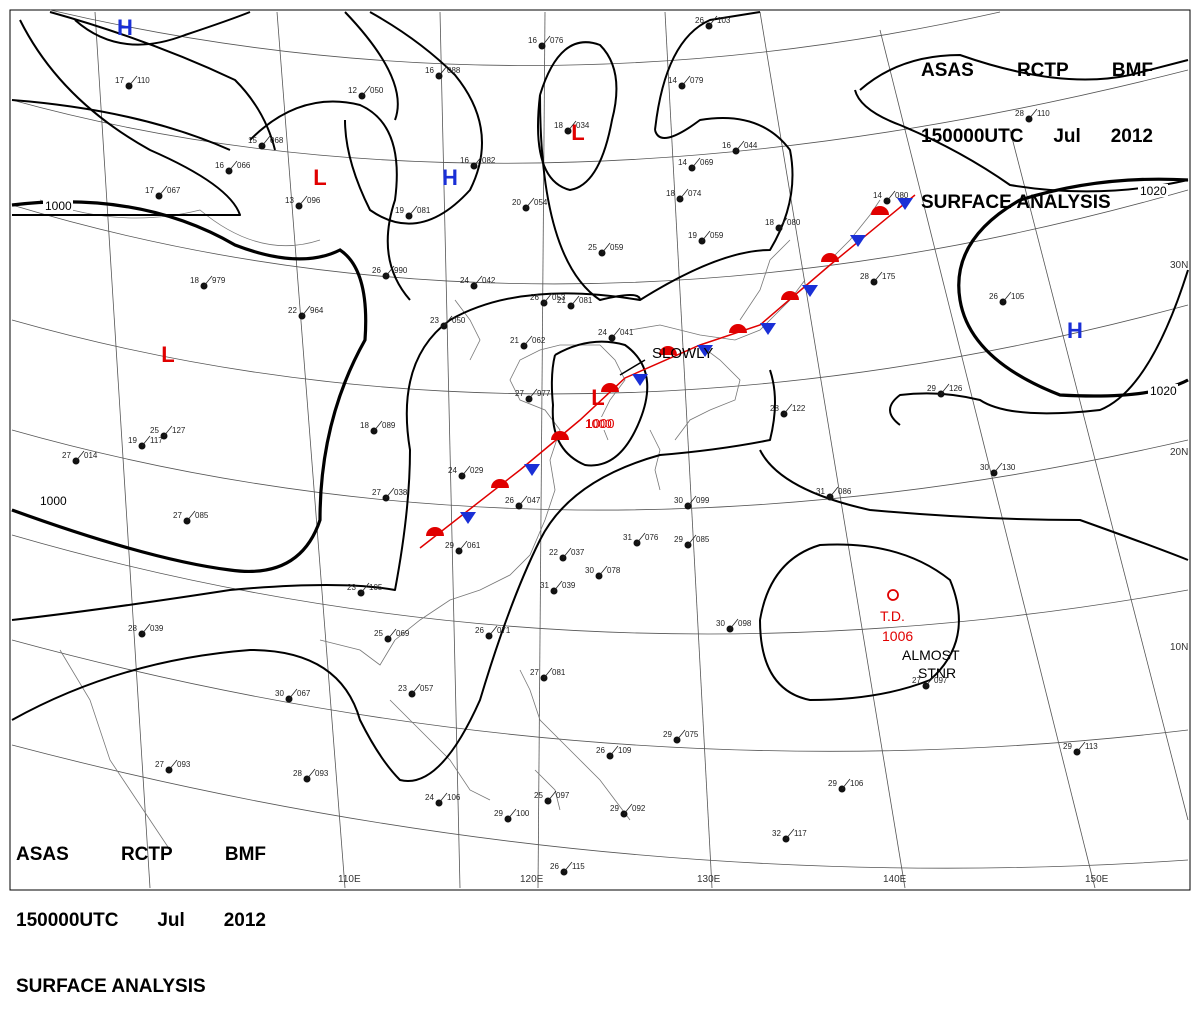 This screenshot has width=1200, height=1020. Describe the element at coordinates (450, 177) in the screenshot. I see `pressure-center-letter: H` at that location.